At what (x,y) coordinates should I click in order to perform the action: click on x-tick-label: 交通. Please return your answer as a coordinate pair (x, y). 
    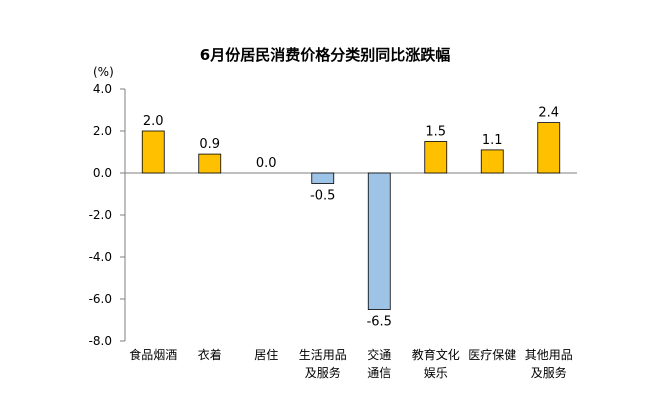
    Looking at the image, I should click on (379, 354).